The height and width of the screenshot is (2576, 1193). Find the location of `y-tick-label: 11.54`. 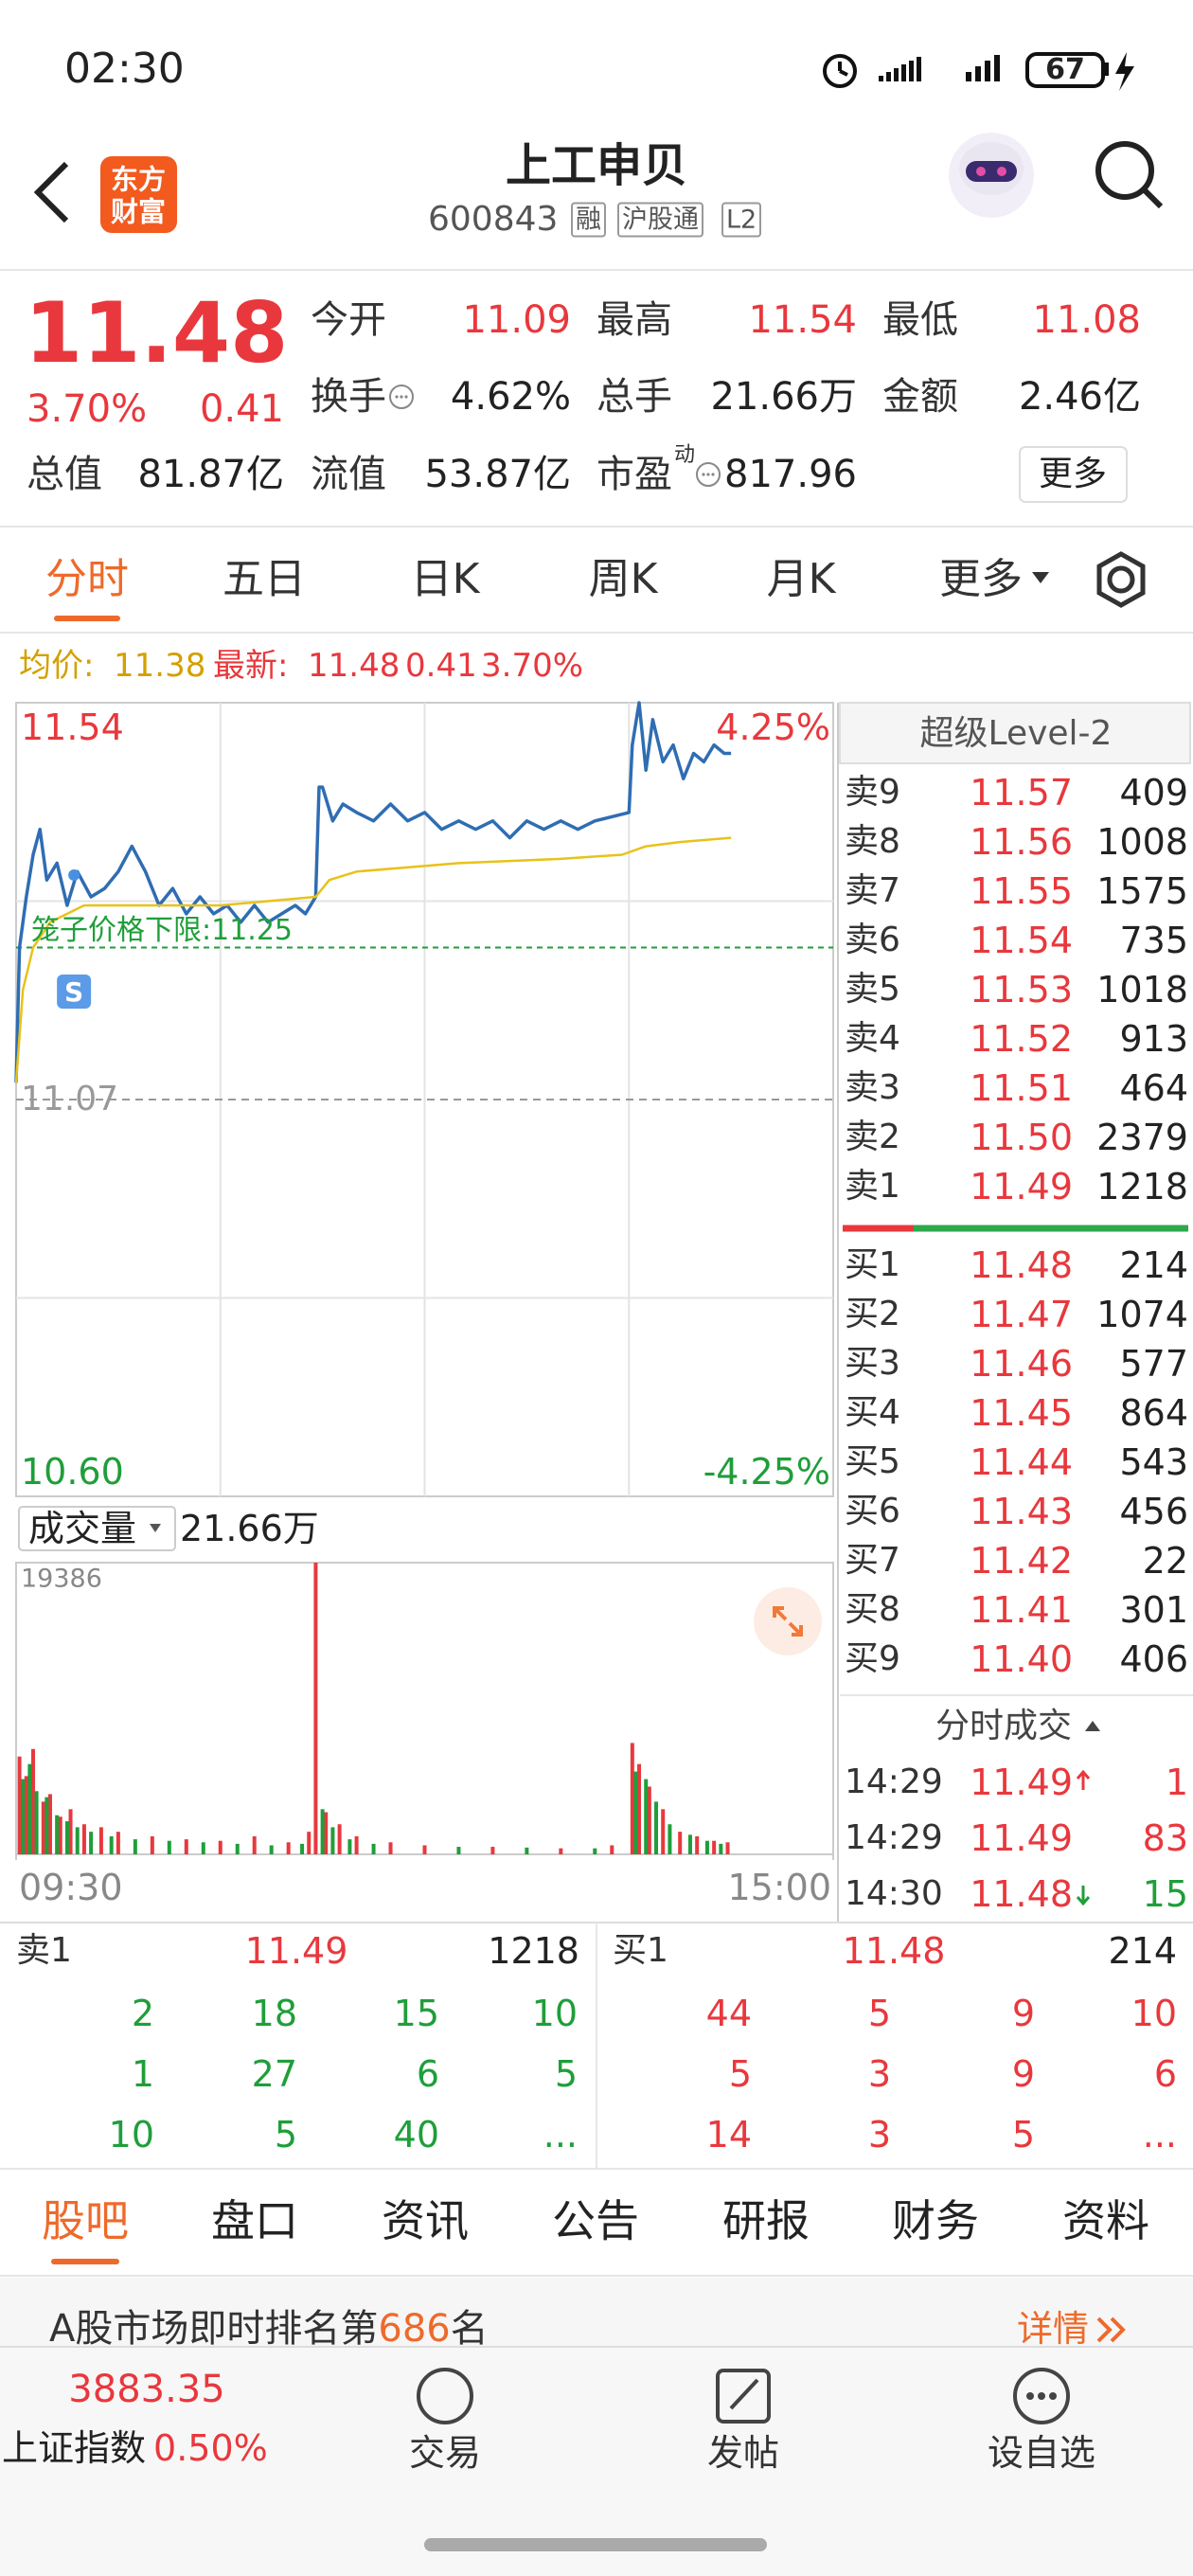

y-tick-label: 11.54 is located at coordinates (72, 727).